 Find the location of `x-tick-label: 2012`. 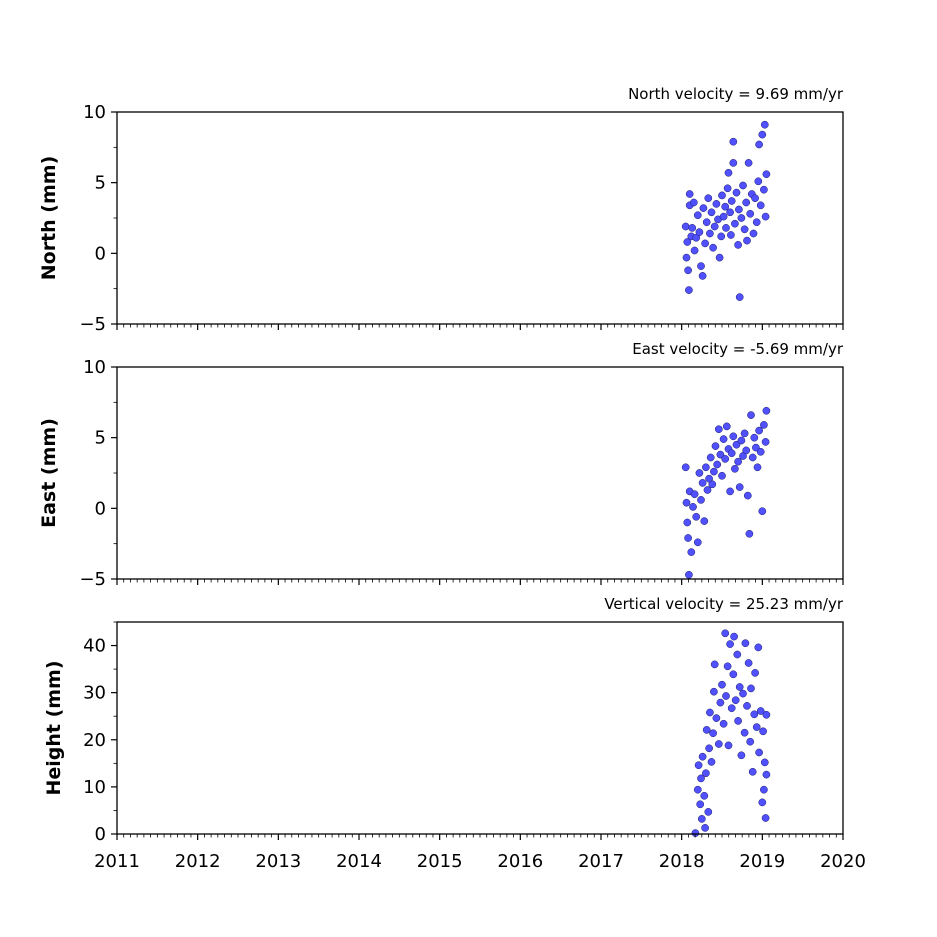

x-tick-label: 2012 is located at coordinates (198, 861).